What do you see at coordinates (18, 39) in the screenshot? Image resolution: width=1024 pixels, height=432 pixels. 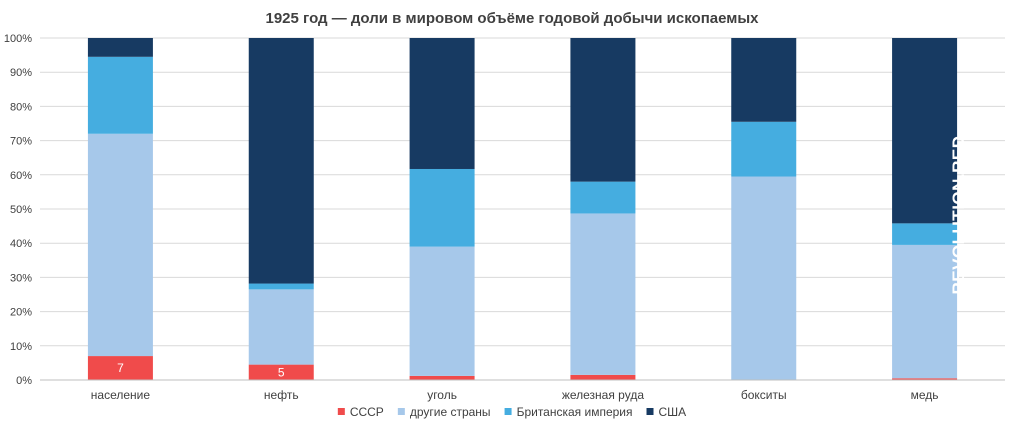 I see `y-tick-label: 100%` at bounding box center [18, 39].